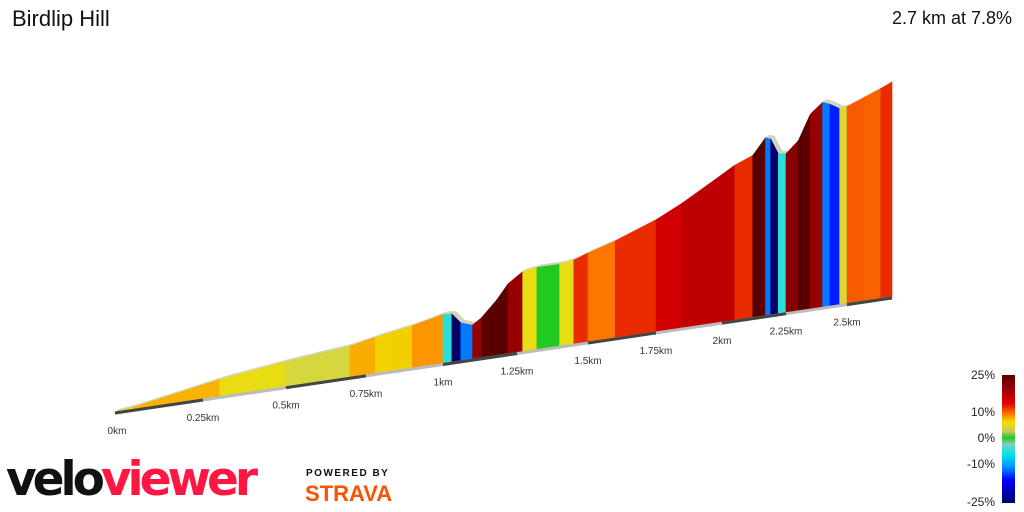 The width and height of the screenshot is (1024, 512). What do you see at coordinates (61, 18) in the screenshot?
I see `segment-title: Birdlip Hill` at bounding box center [61, 18].